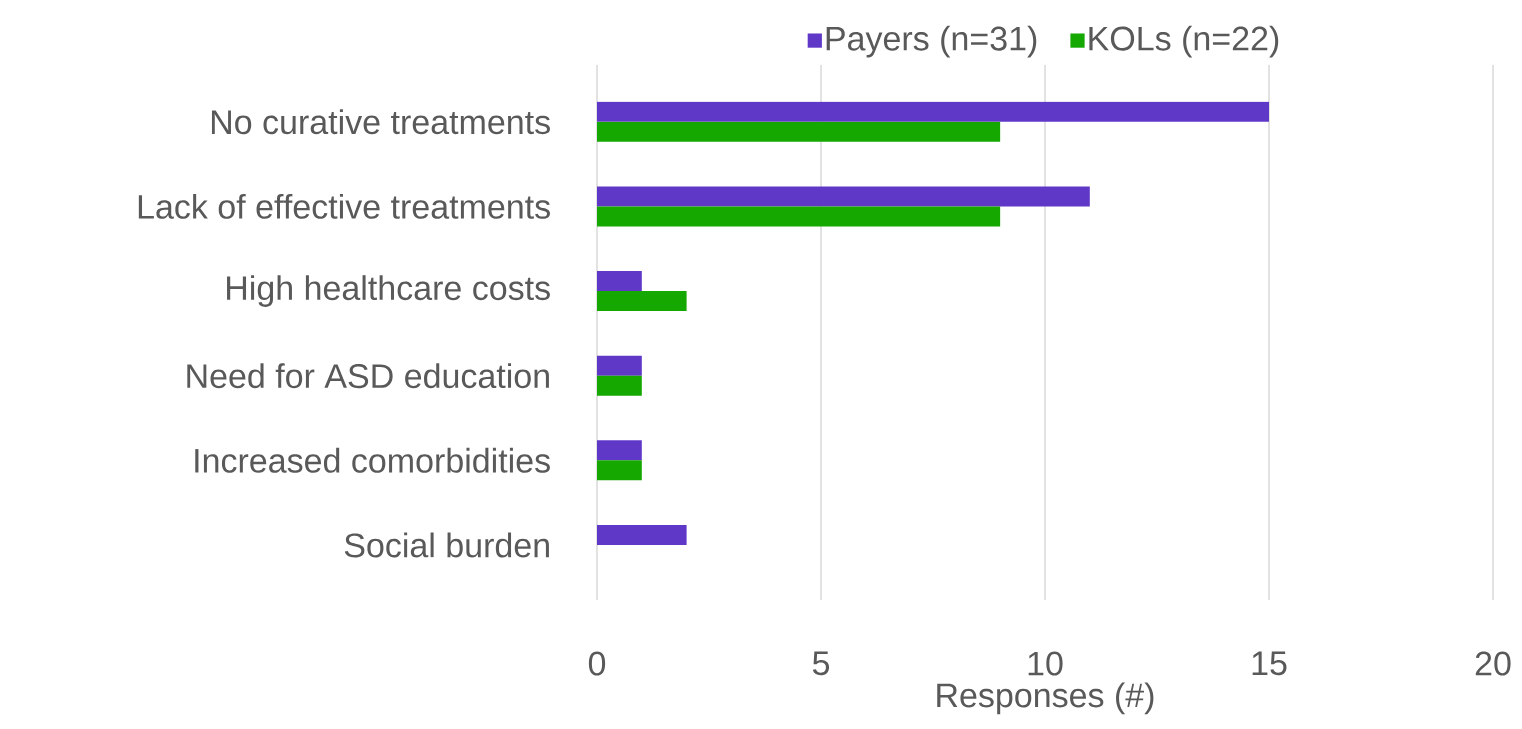 The height and width of the screenshot is (729, 1522). Describe the element at coordinates (597, 663) in the screenshot. I see `x-tick-label: 0` at that location.